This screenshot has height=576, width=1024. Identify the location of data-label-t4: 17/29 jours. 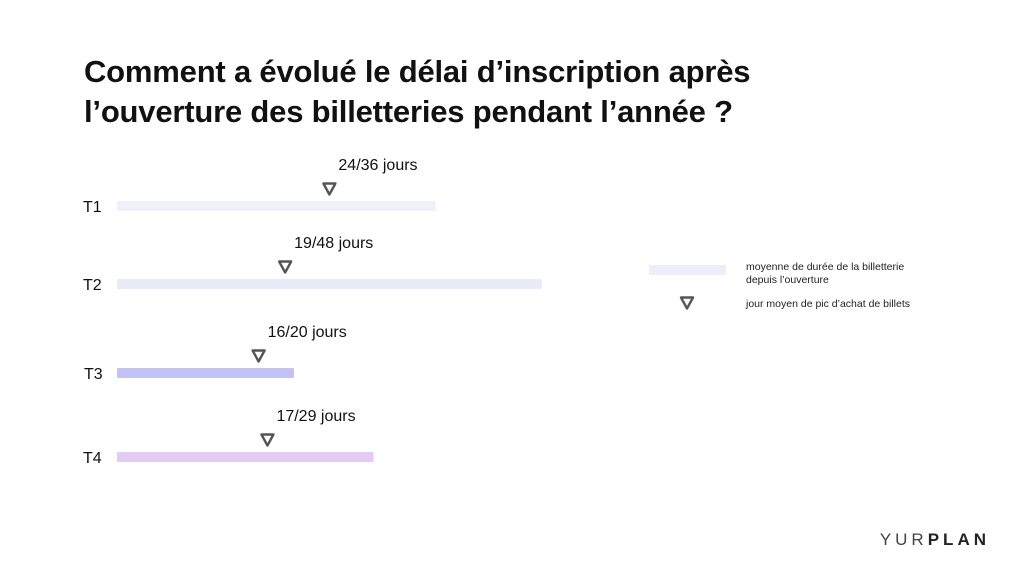
(315, 416).